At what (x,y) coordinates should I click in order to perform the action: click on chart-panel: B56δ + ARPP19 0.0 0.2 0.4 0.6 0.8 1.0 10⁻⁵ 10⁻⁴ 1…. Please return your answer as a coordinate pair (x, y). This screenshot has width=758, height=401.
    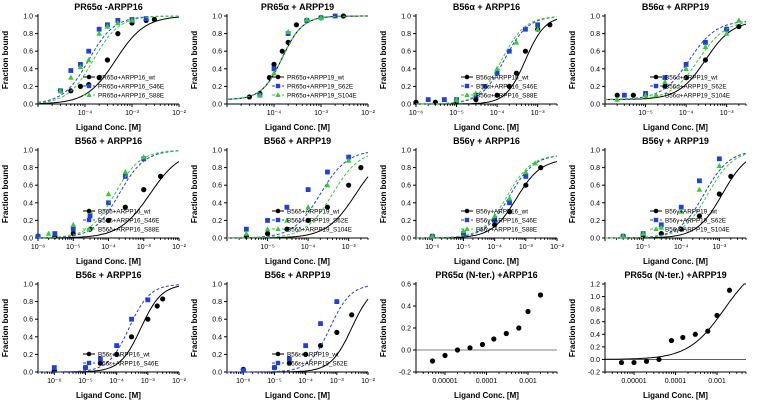
    Looking at the image, I should click on (279, 201).